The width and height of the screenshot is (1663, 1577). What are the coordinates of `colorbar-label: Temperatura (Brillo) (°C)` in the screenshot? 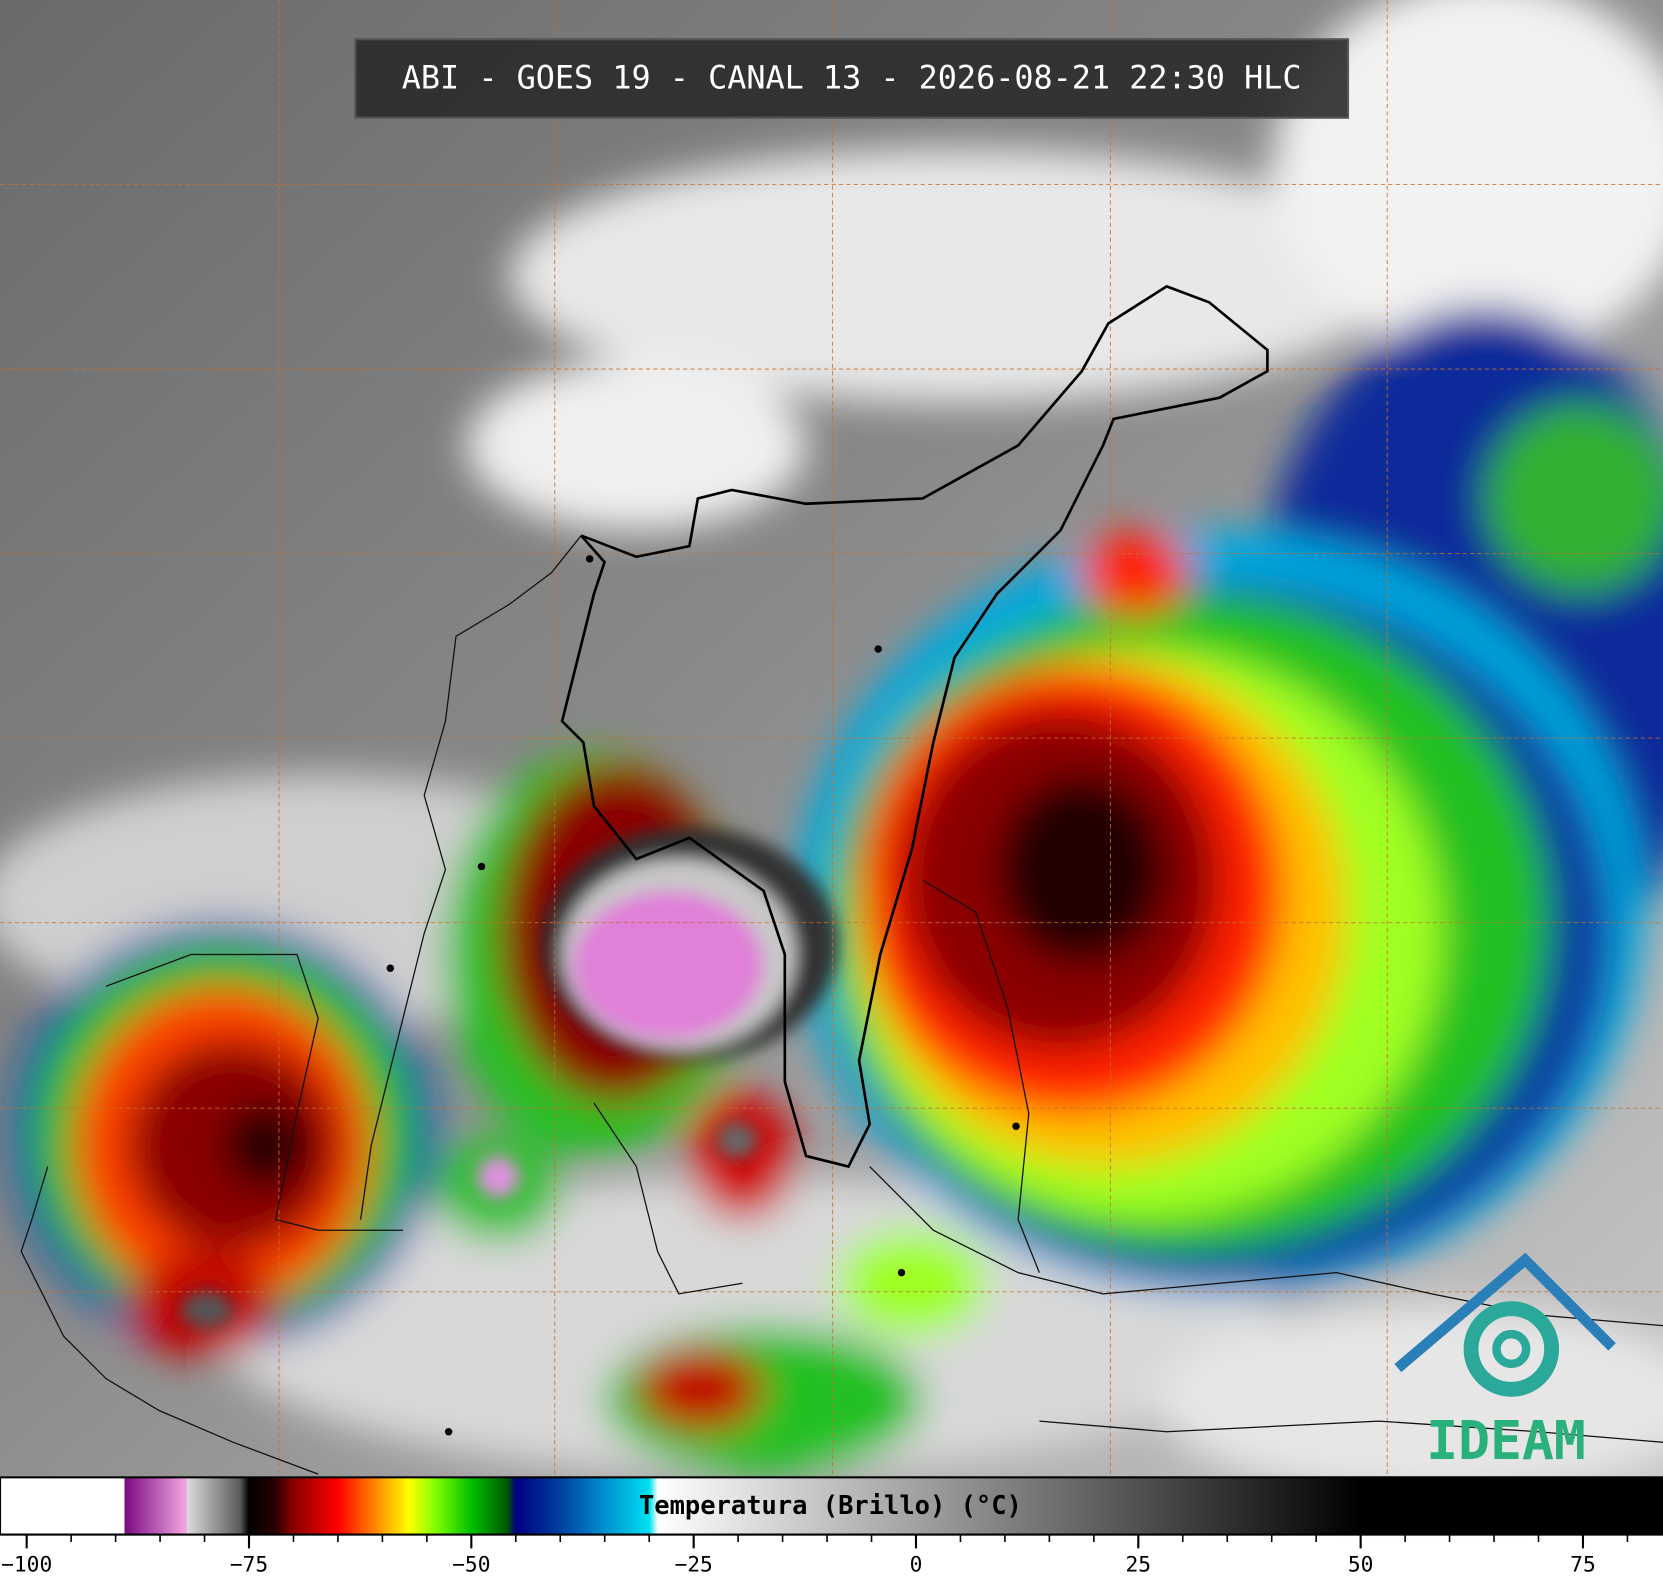 It's located at (830, 1506).